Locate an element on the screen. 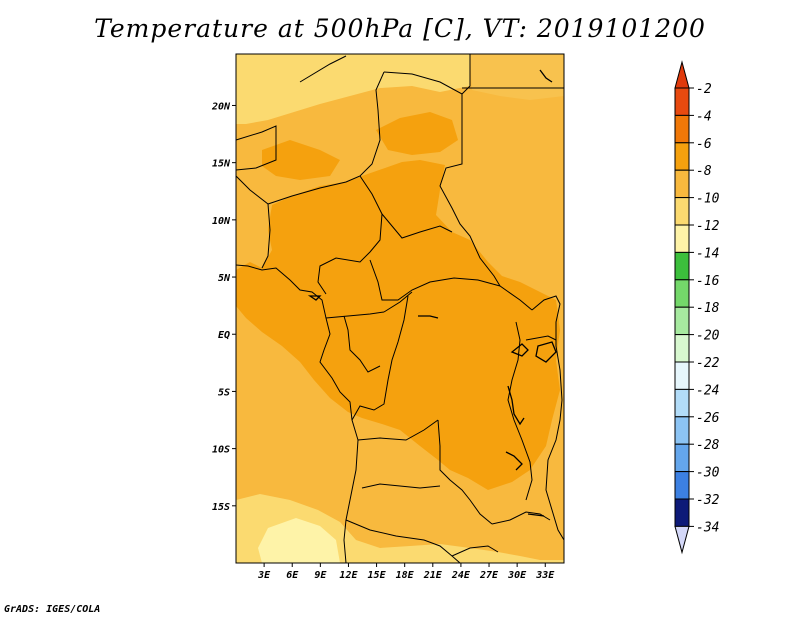  lon-tick-label: 12E is located at coordinates (348, 575).